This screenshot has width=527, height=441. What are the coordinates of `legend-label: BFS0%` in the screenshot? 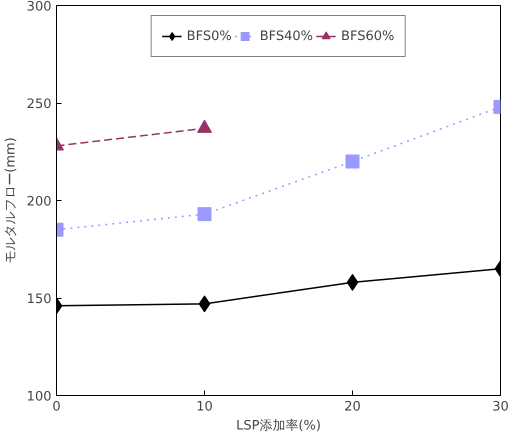 It's located at (209, 36).